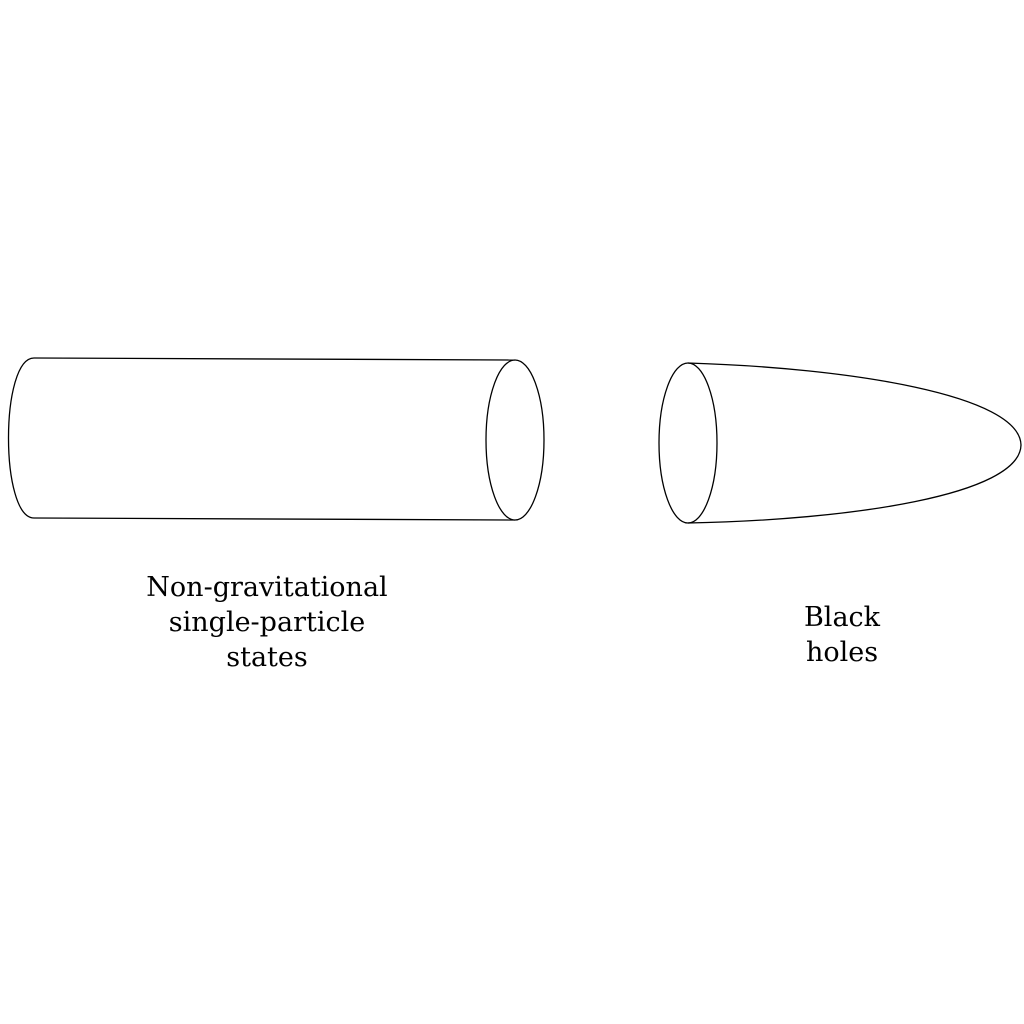 This screenshot has width=1024, height=1024. What do you see at coordinates (274, 359) in the screenshot?
I see `cylinder-top-edge` at bounding box center [274, 359].